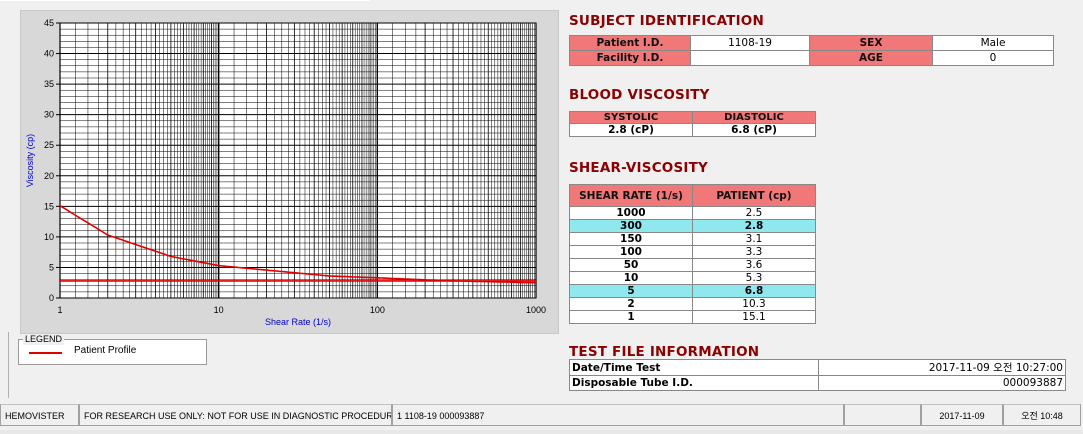 The width and height of the screenshot is (1083, 434). I want to click on legend-line-swatch, so click(45, 353).